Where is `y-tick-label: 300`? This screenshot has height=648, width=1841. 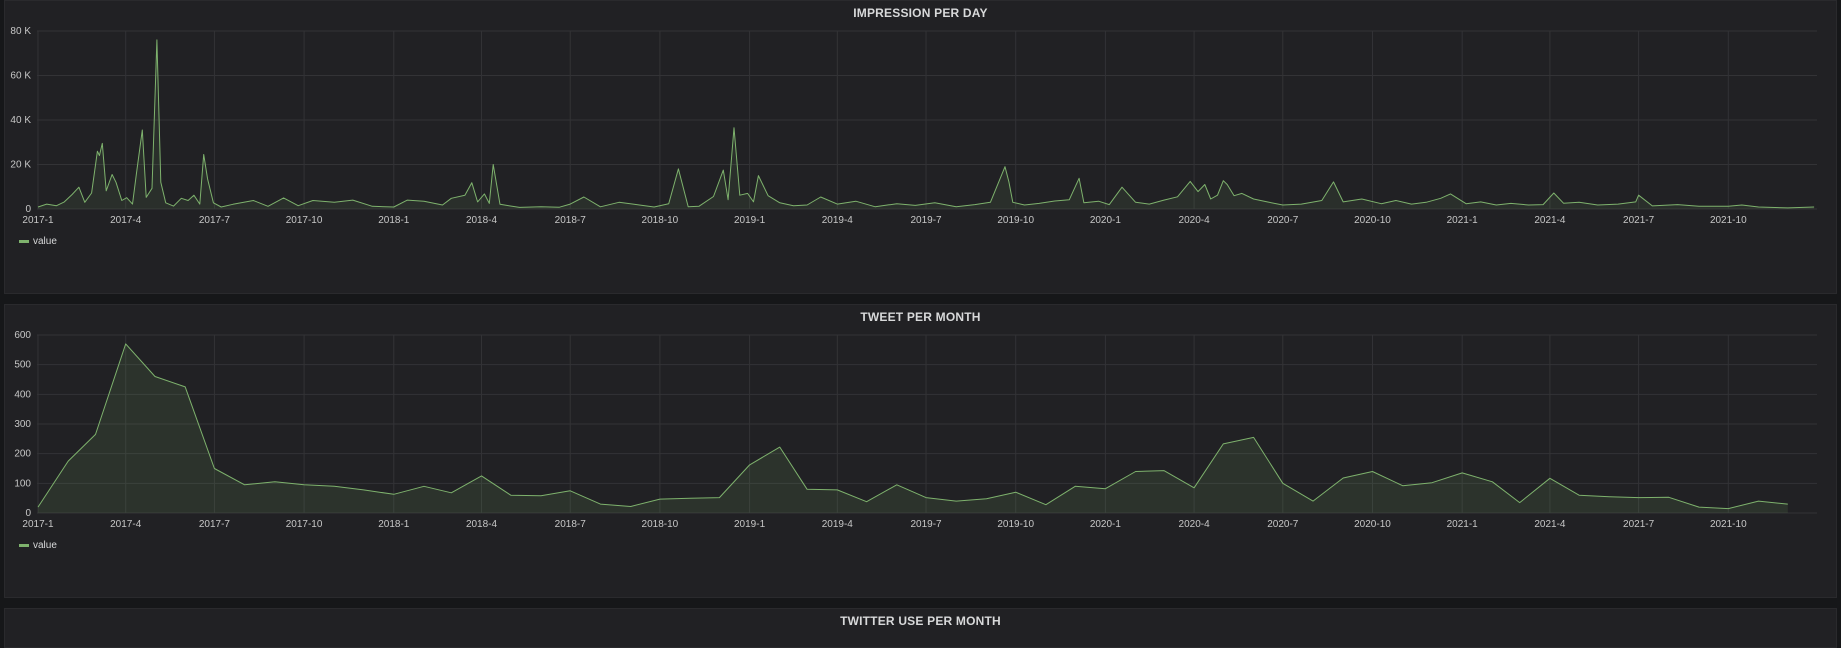 y-tick-label: 300 is located at coordinates (22, 424).